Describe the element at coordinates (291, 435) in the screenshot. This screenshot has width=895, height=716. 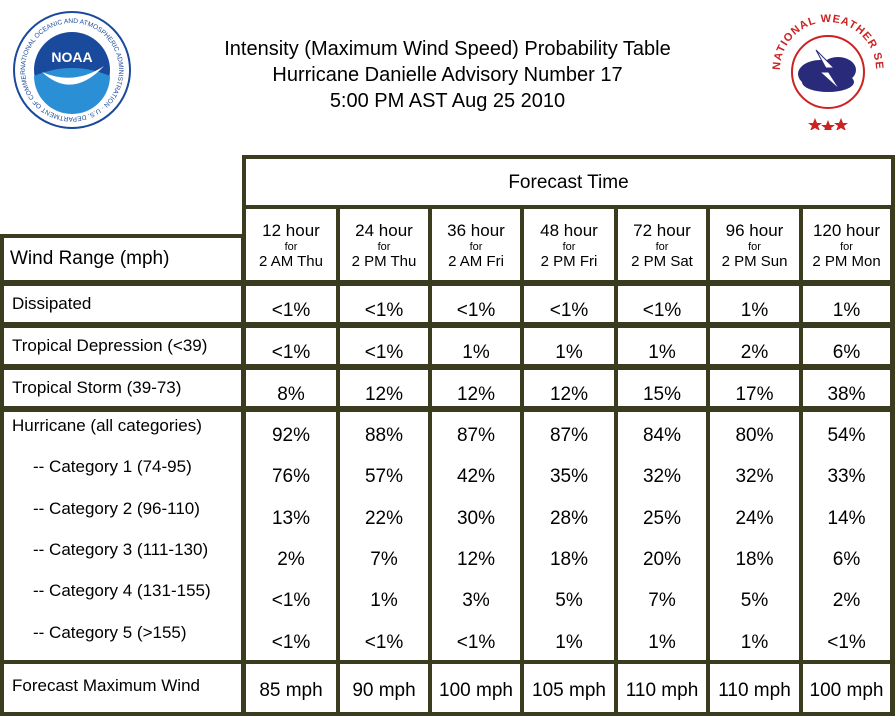
I see `value: 92%` at that location.